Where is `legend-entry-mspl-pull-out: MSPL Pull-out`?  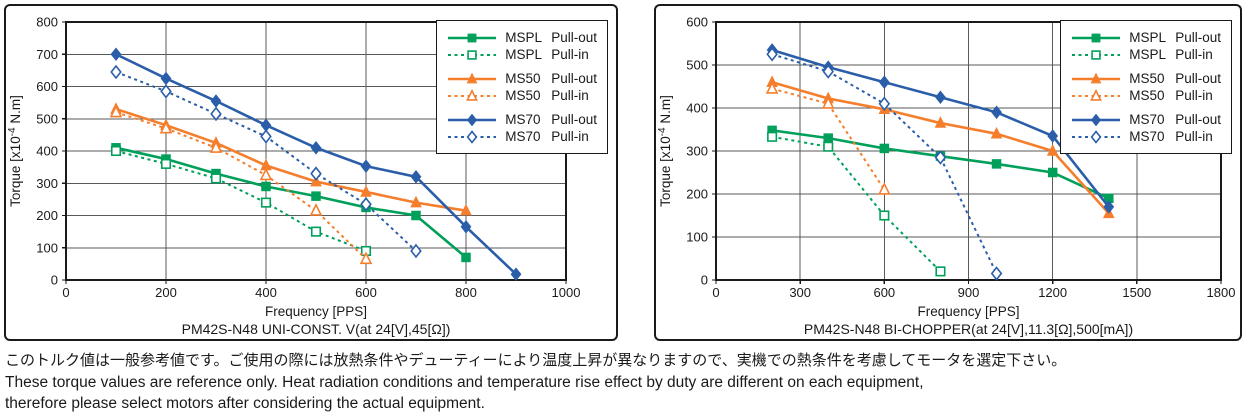 legend-entry-mspl-pull-out: MSPL Pull-out is located at coordinates (1145, 37).